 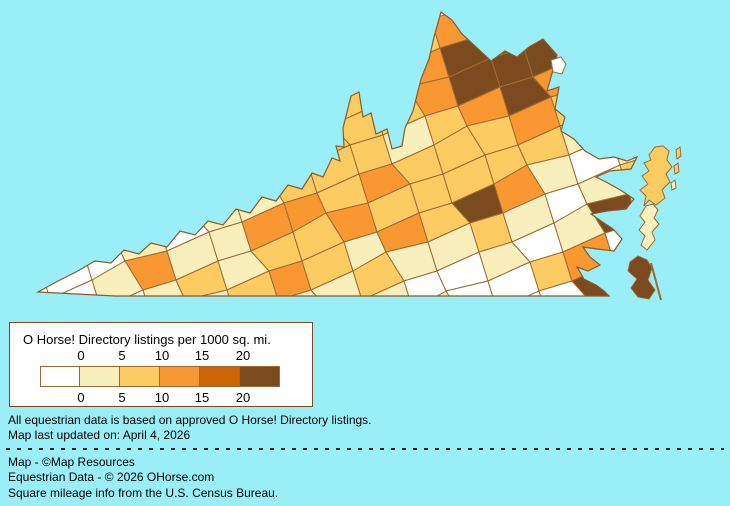 I want to click on map-credit: Map - ©Map Resources, so click(x=71, y=462).